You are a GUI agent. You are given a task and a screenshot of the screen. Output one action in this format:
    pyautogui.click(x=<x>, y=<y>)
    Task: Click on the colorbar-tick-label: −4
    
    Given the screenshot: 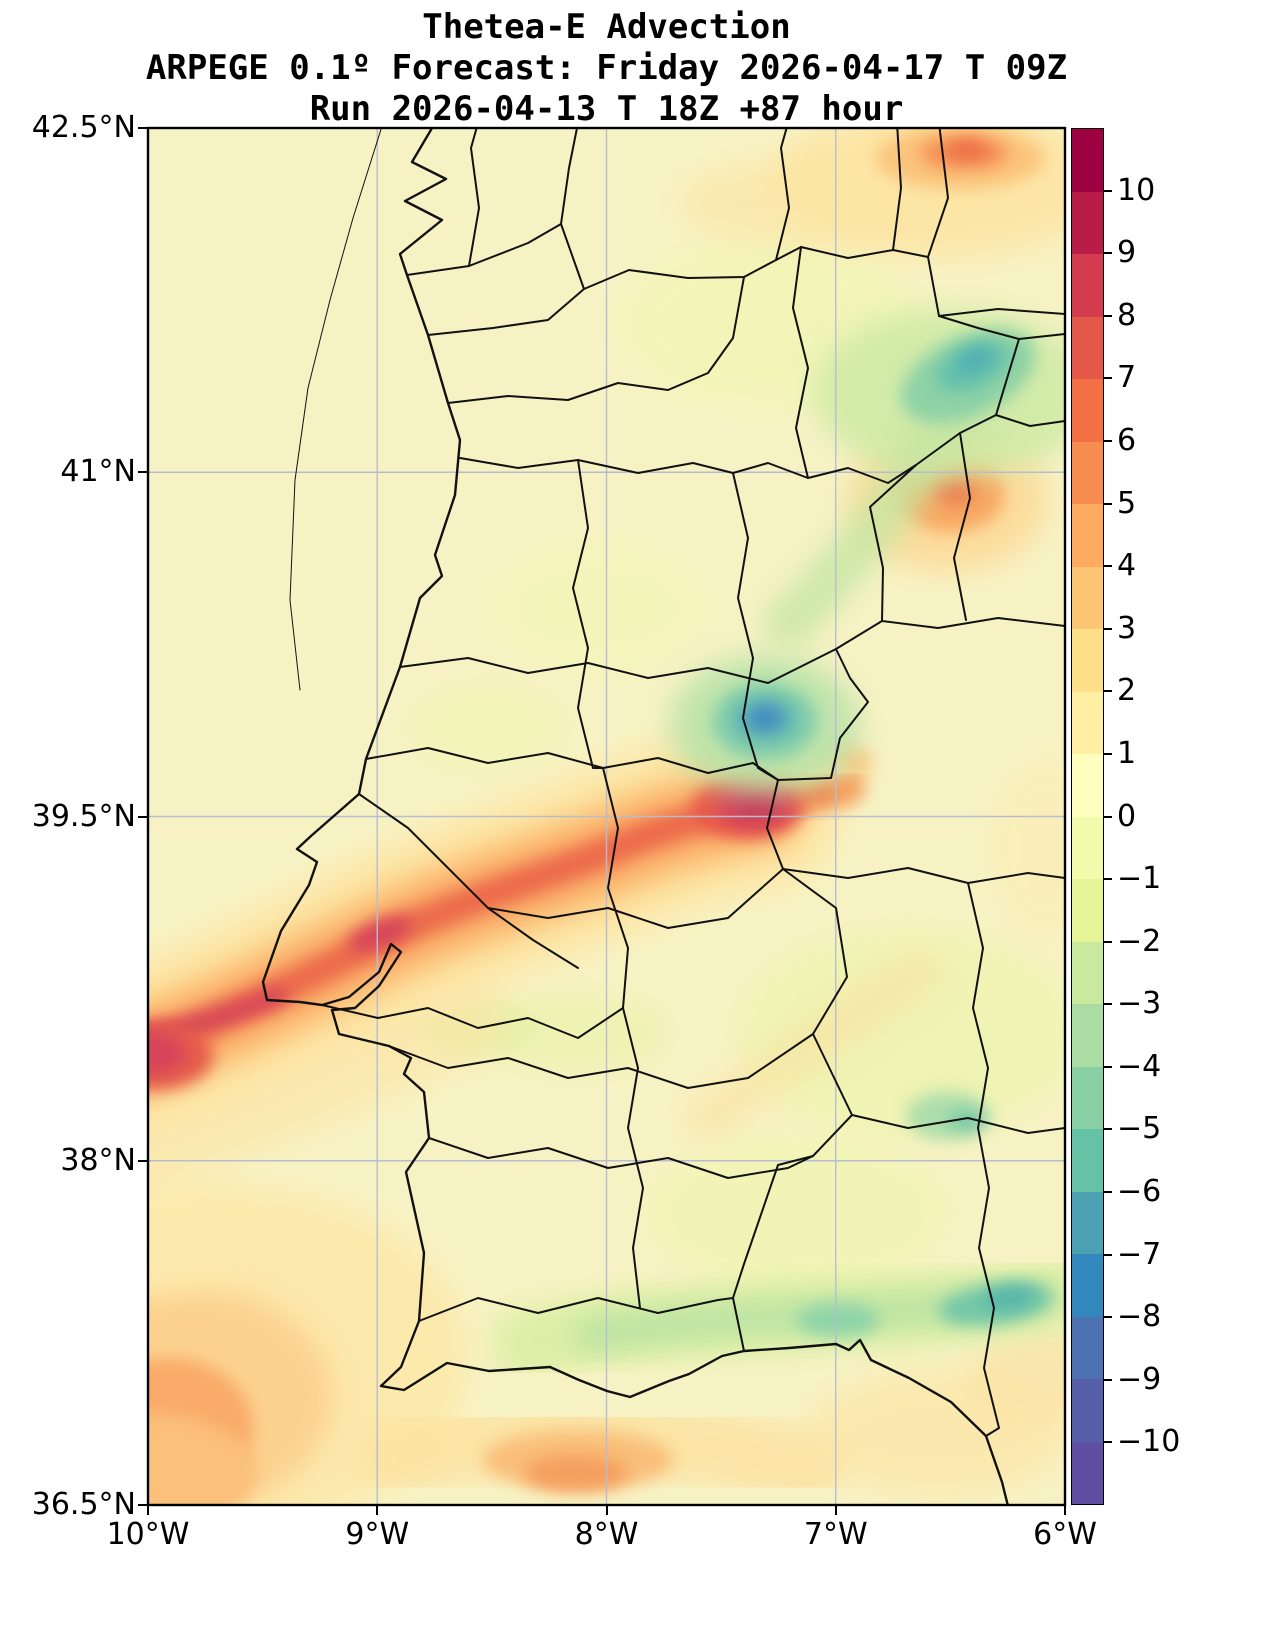 What is the action you would take?
    pyautogui.click(x=1139, y=1066)
    